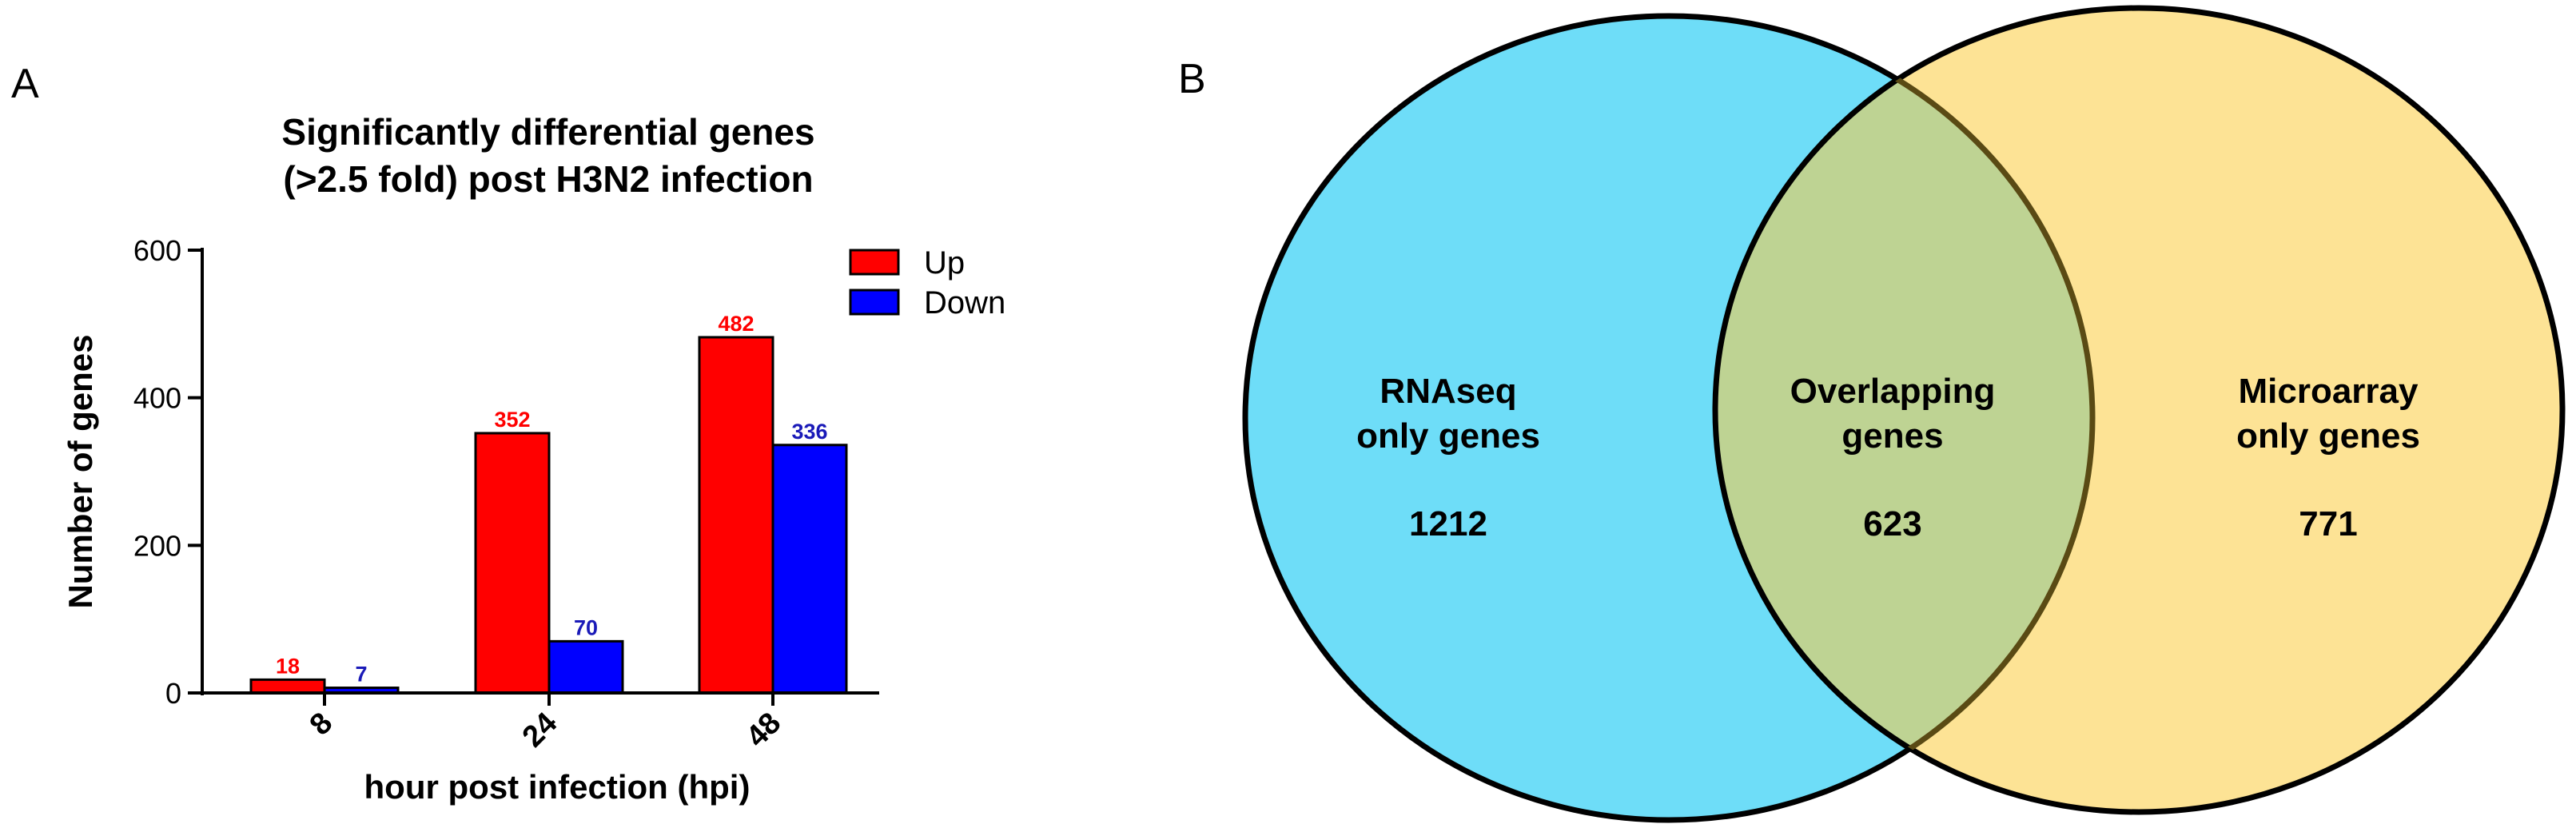 The height and width of the screenshot is (836, 2576). Describe the element at coordinates (1892, 436) in the screenshot. I see `venn-label-overlap-line-2: genes` at that location.